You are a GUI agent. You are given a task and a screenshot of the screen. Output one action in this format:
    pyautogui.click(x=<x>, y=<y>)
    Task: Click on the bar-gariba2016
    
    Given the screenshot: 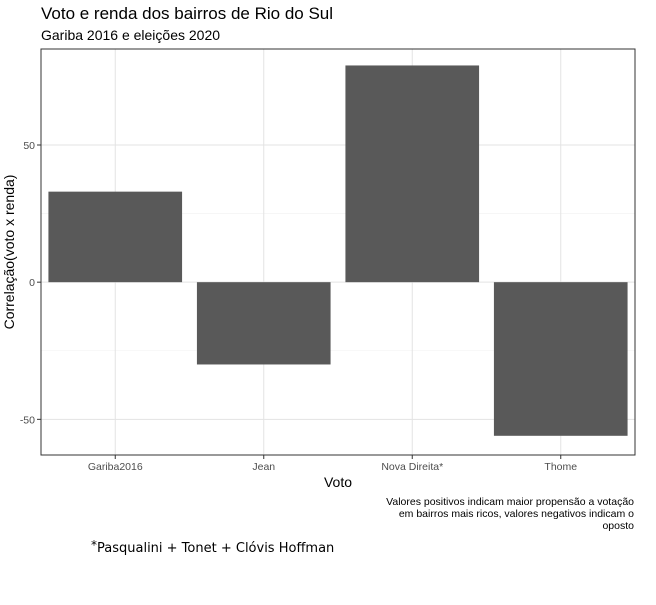 What is the action you would take?
    pyautogui.click(x=115, y=237)
    